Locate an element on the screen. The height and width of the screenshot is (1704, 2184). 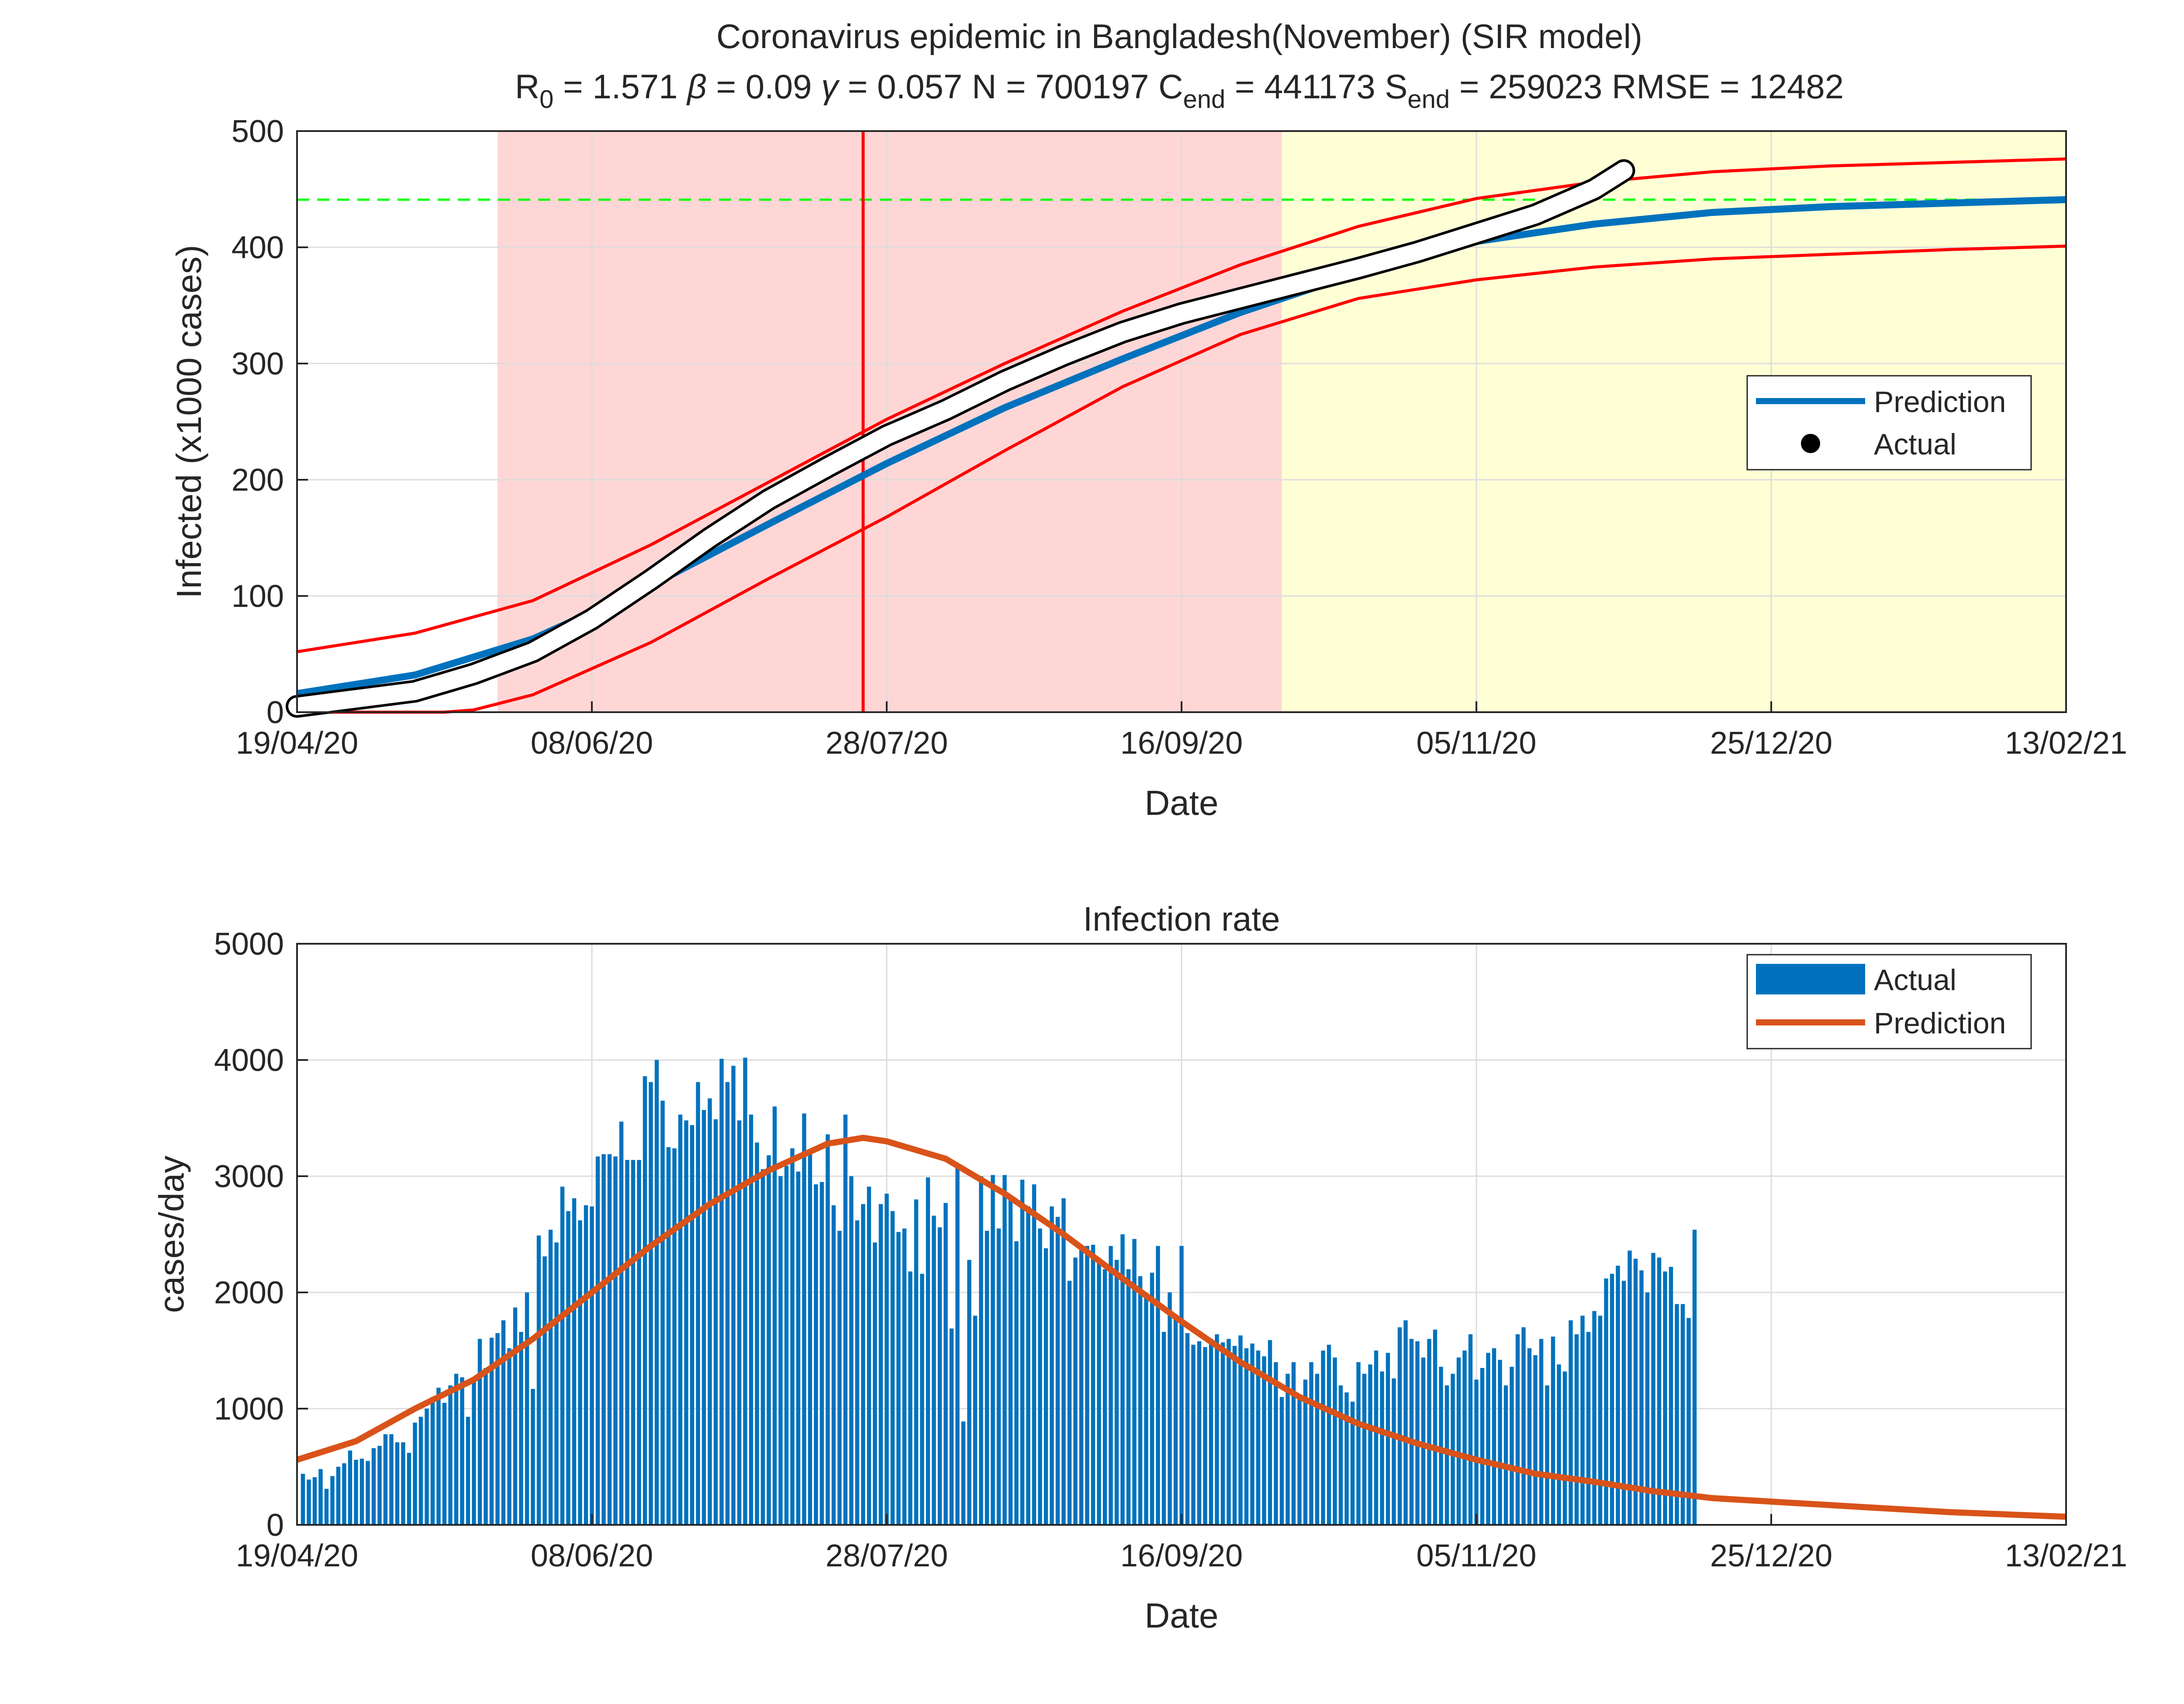
x-tick-label: 16/09/20 is located at coordinates (1181, 743).